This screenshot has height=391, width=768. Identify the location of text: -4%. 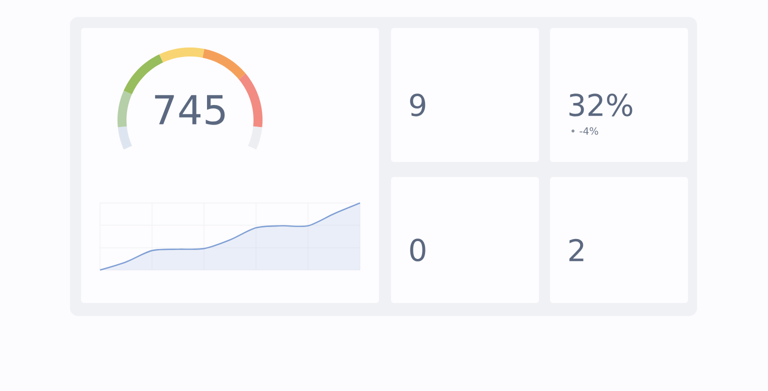
(589, 131).